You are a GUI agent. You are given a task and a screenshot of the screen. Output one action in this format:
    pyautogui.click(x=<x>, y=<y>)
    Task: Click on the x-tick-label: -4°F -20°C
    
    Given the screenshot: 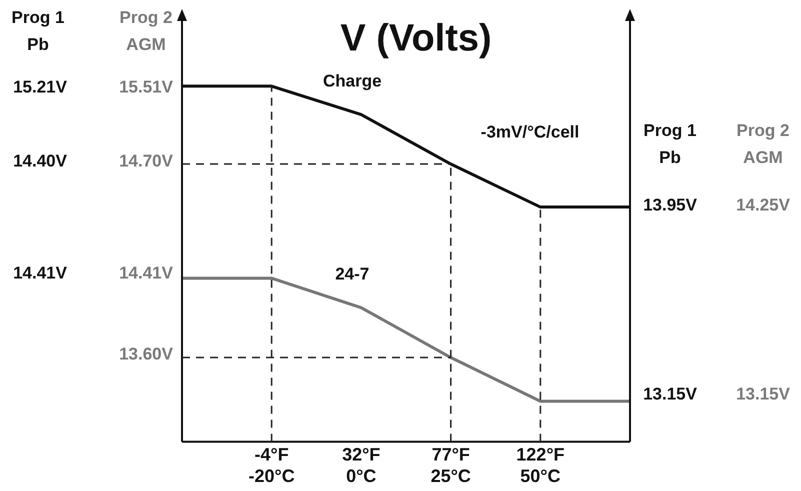 What is the action you would take?
    pyautogui.click(x=271, y=465)
    